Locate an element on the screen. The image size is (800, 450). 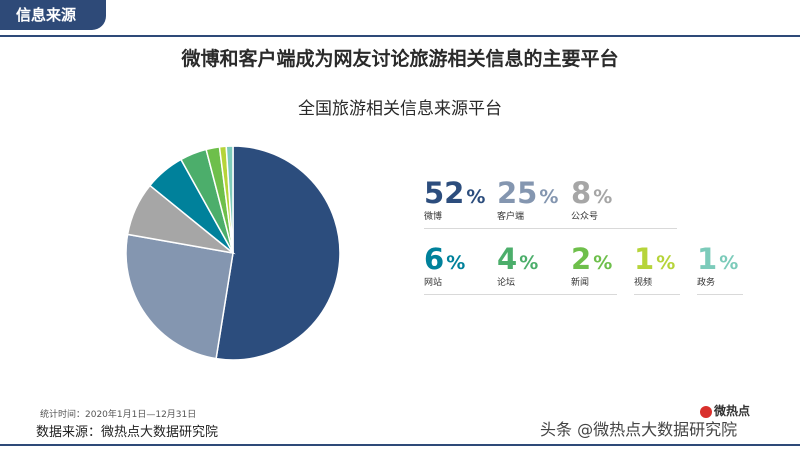
stat-card: 1% 视频 is located at coordinates (659, 269).